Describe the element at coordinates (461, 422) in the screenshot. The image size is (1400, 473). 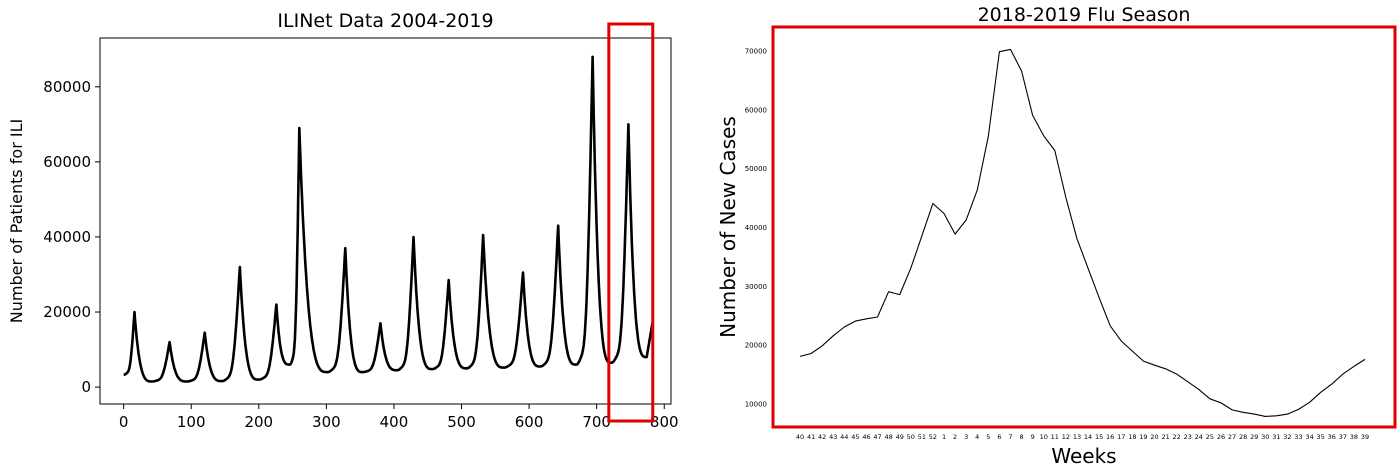
I see `x-tick-label: 500` at that location.